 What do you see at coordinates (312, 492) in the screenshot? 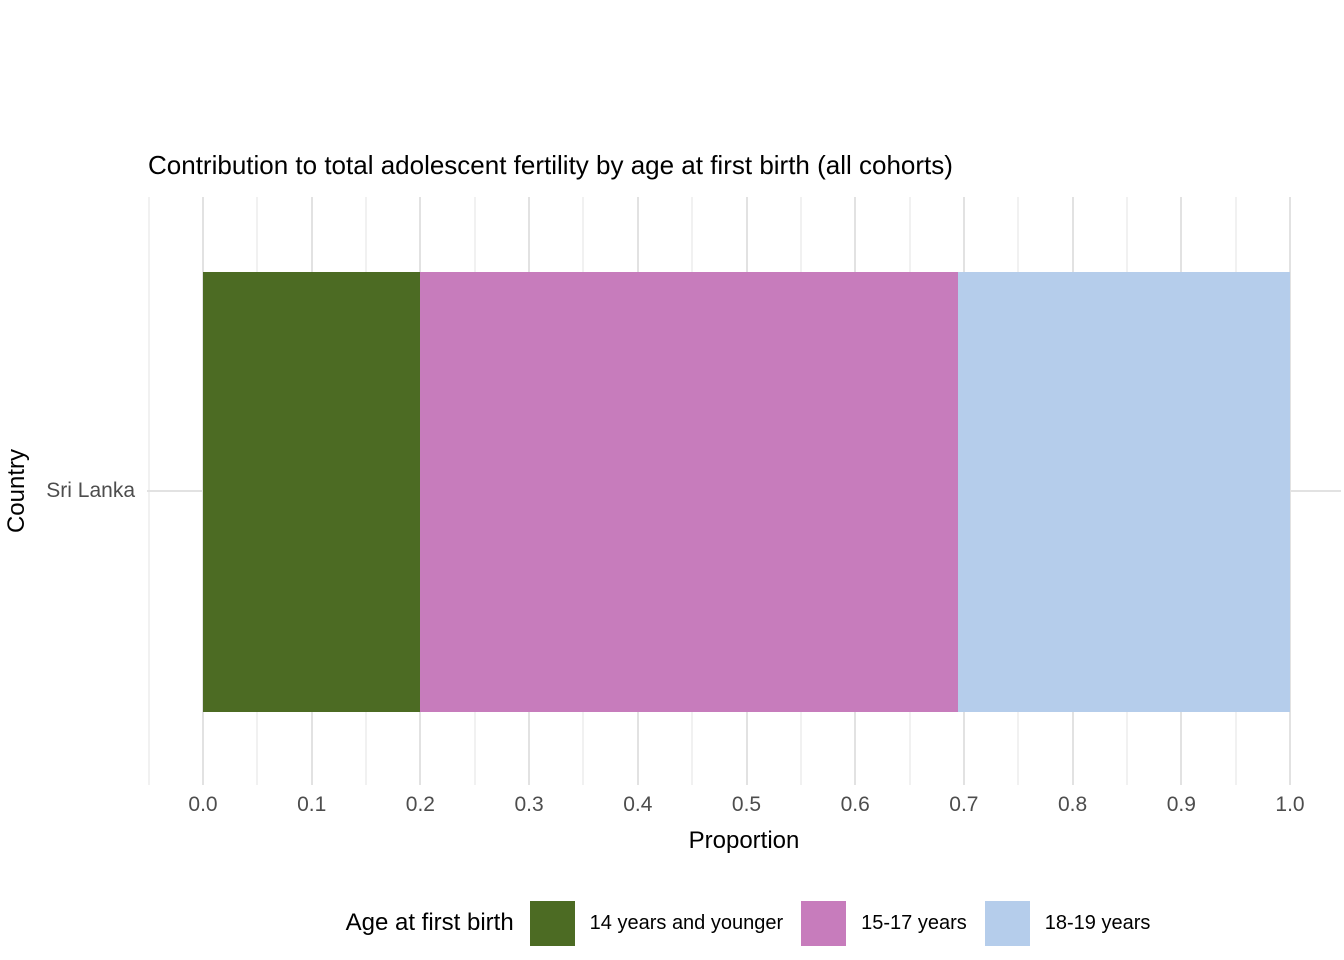
I see `bar-segment-14-years-and-younger` at bounding box center [312, 492].